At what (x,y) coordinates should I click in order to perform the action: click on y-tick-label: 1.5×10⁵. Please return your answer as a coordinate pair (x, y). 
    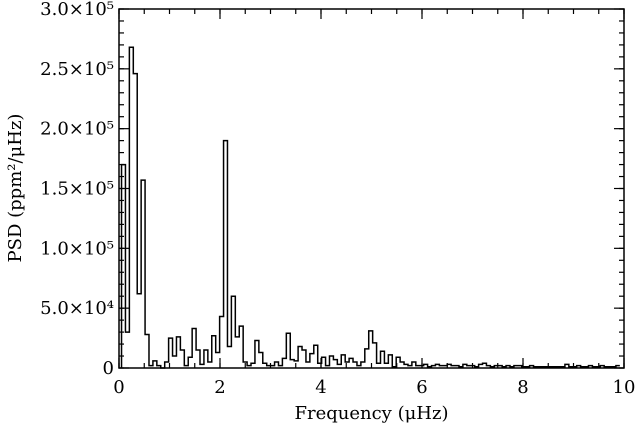
    Looking at the image, I should click on (77, 189).